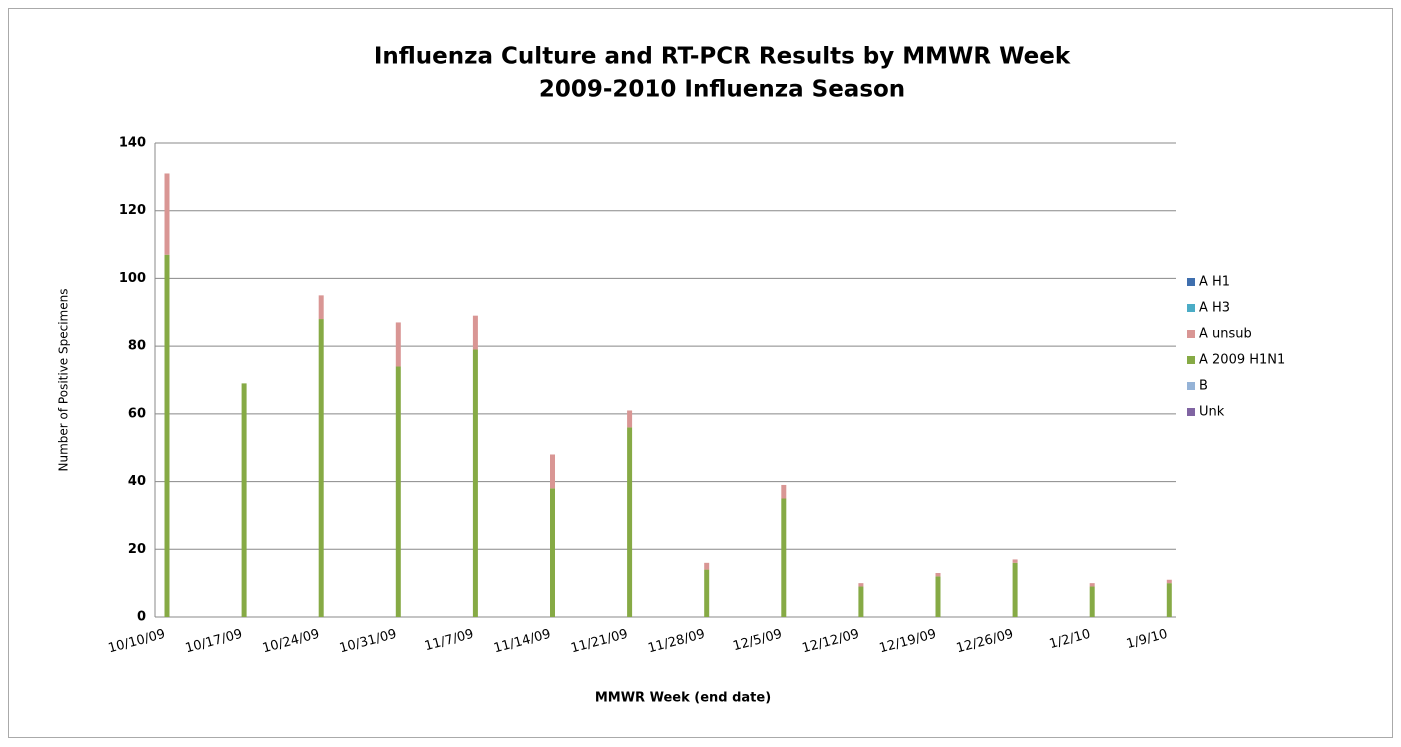 This screenshot has width=1401, height=747. What do you see at coordinates (137, 413) in the screenshot?
I see `y-tick-label: 60` at bounding box center [137, 413].